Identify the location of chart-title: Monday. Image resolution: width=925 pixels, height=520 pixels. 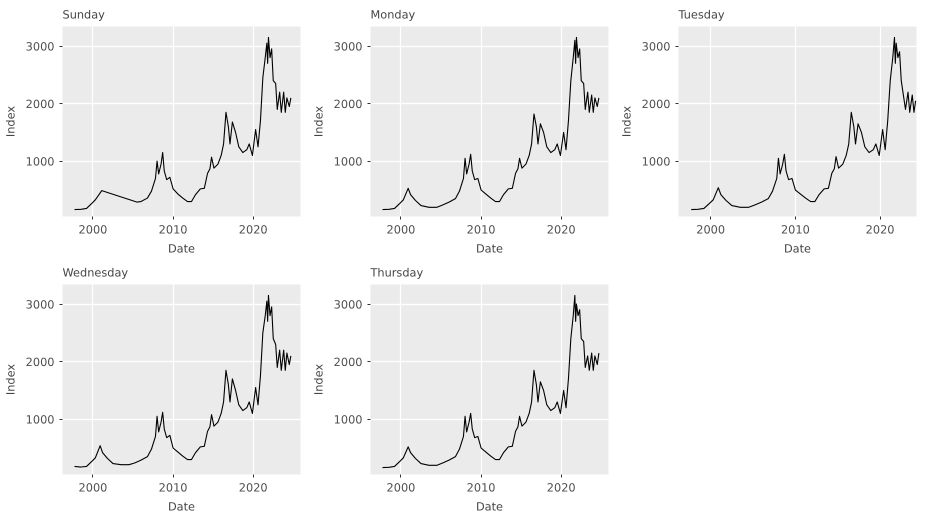
(393, 15).